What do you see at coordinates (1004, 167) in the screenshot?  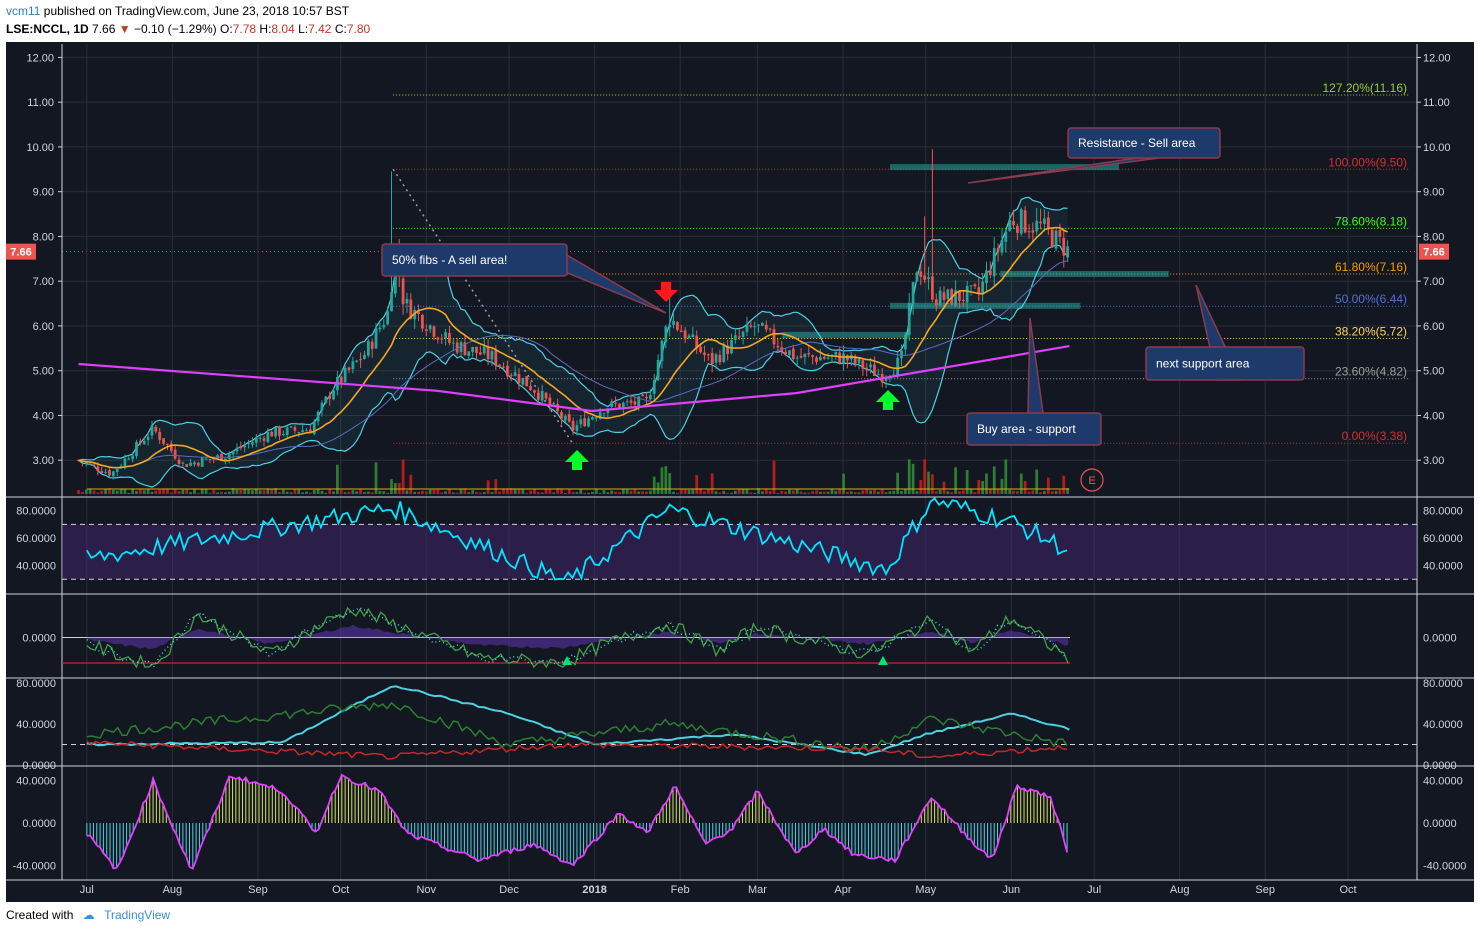 I see `resistance-zone` at bounding box center [1004, 167].